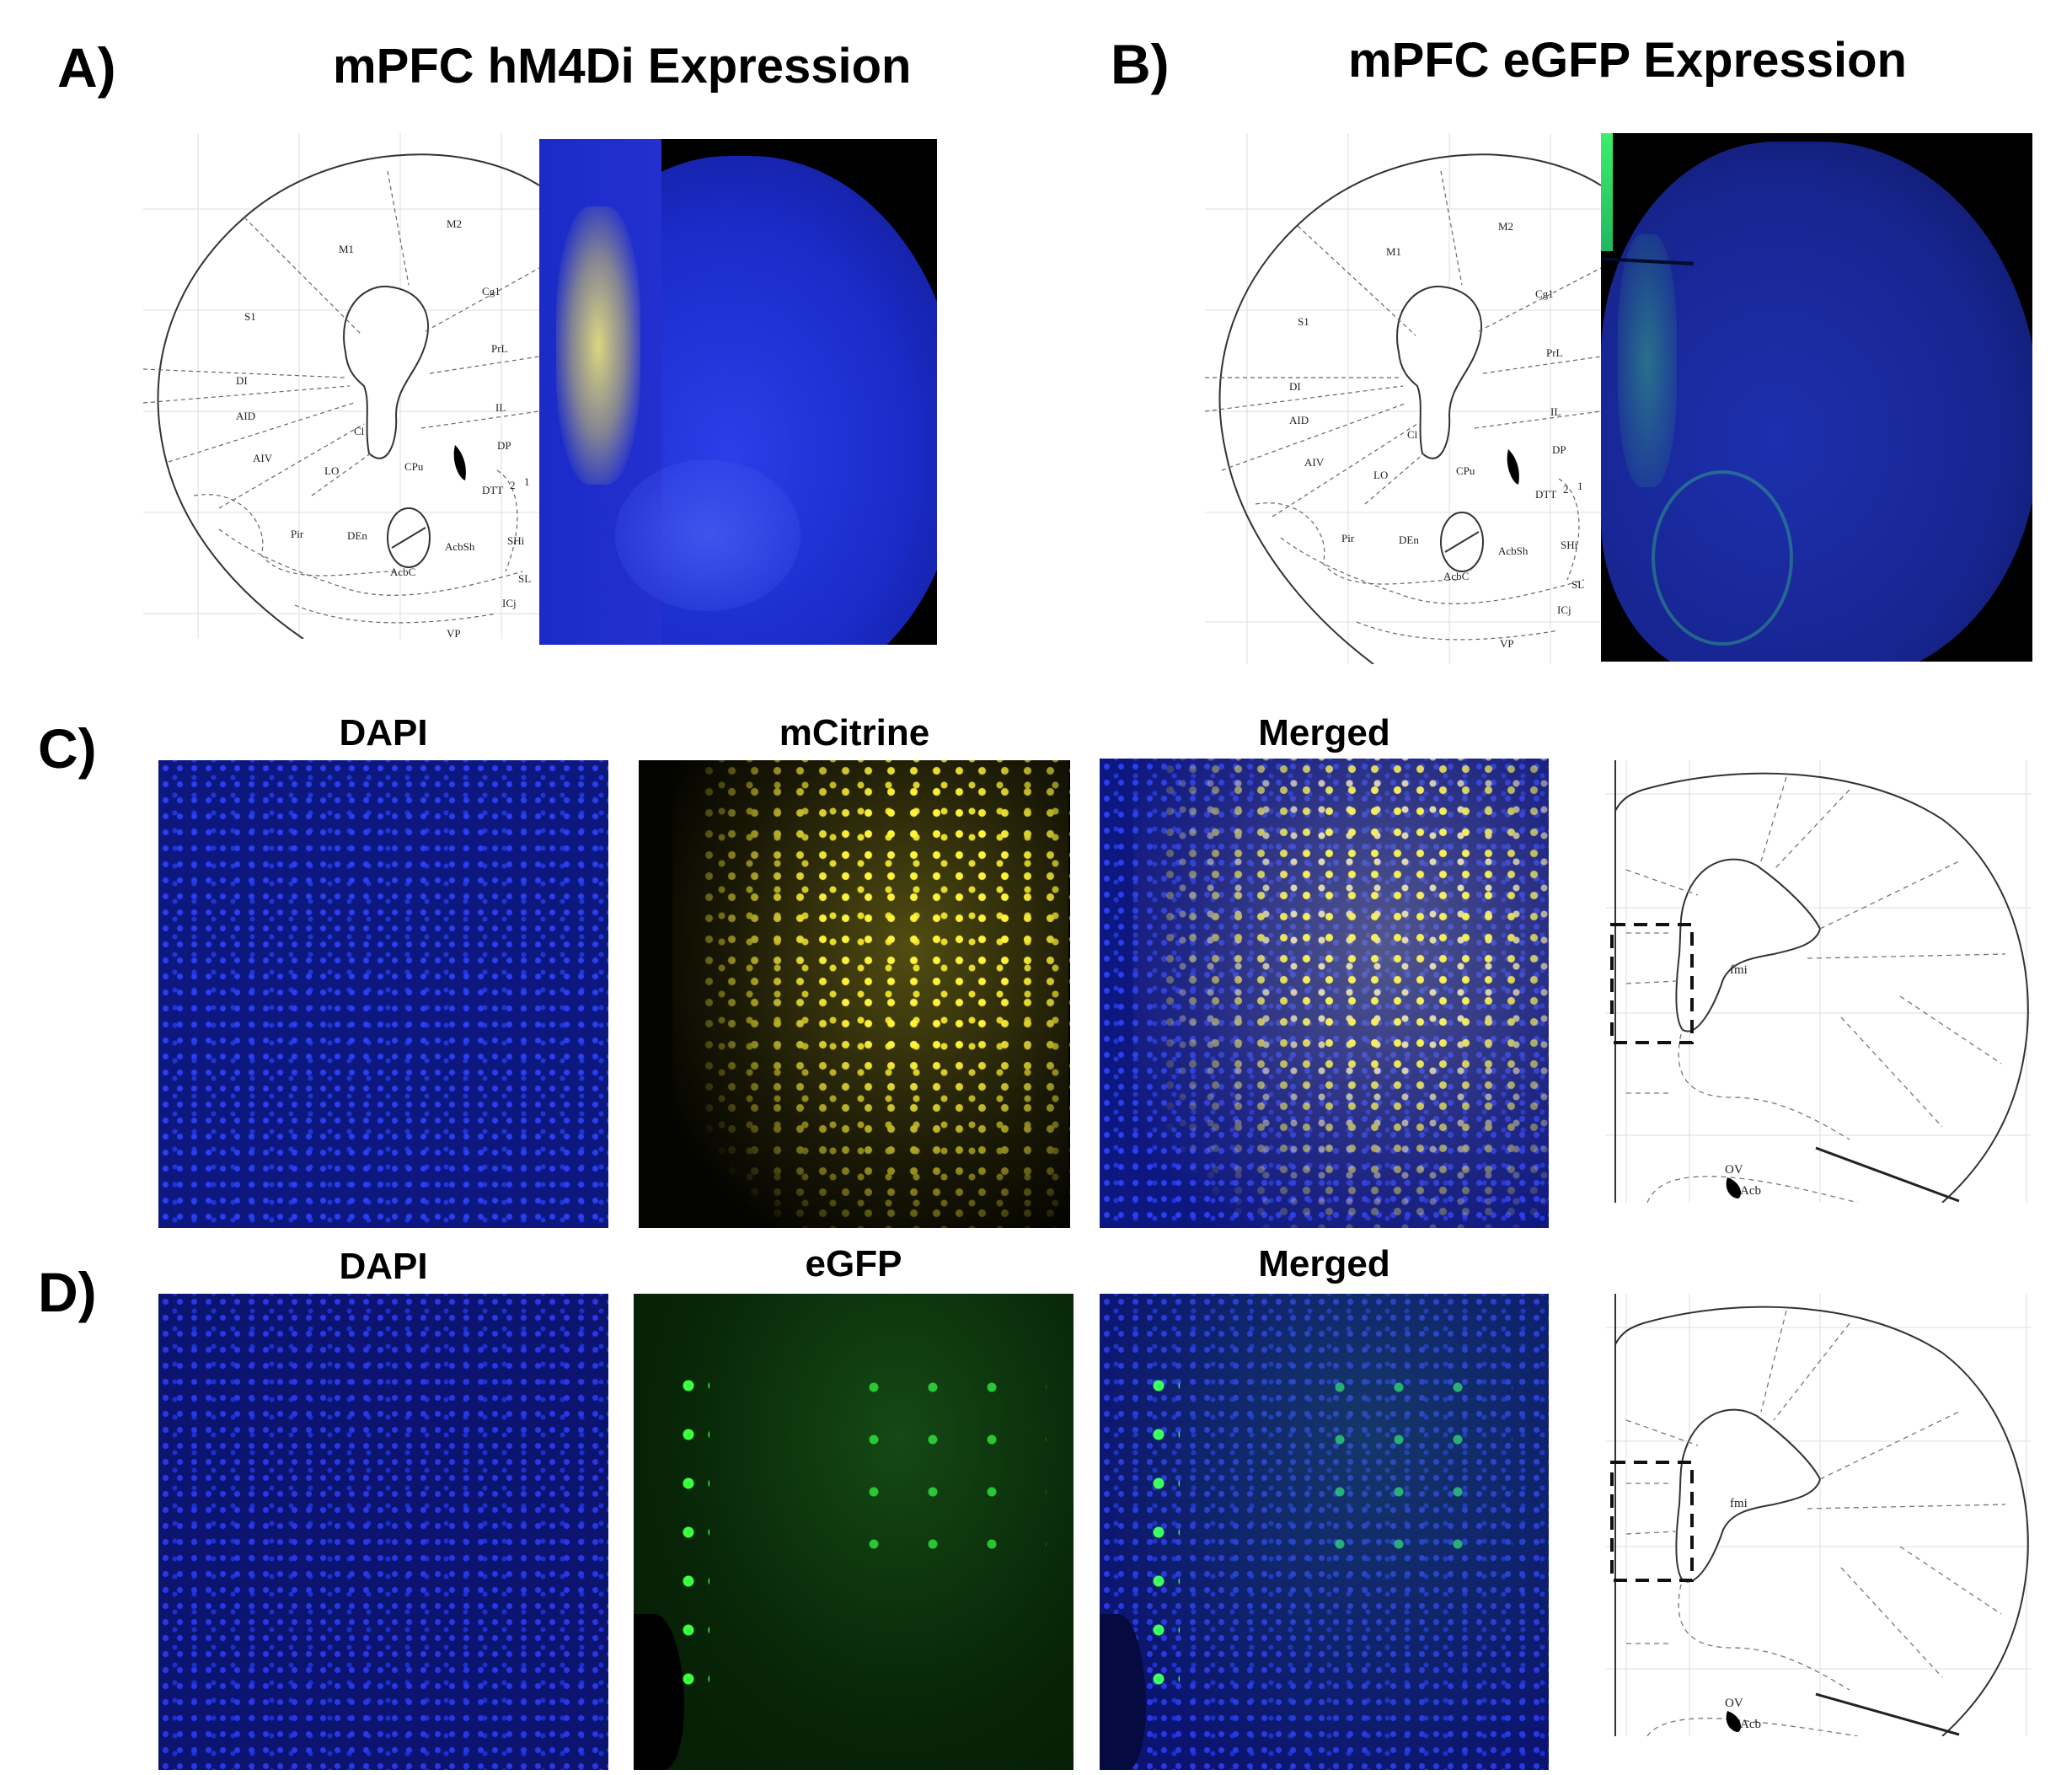 This screenshot has width=2072, height=1775. What do you see at coordinates (1734, 1704) in the screenshot?
I see `inset-d-label-ov: OV` at bounding box center [1734, 1704].